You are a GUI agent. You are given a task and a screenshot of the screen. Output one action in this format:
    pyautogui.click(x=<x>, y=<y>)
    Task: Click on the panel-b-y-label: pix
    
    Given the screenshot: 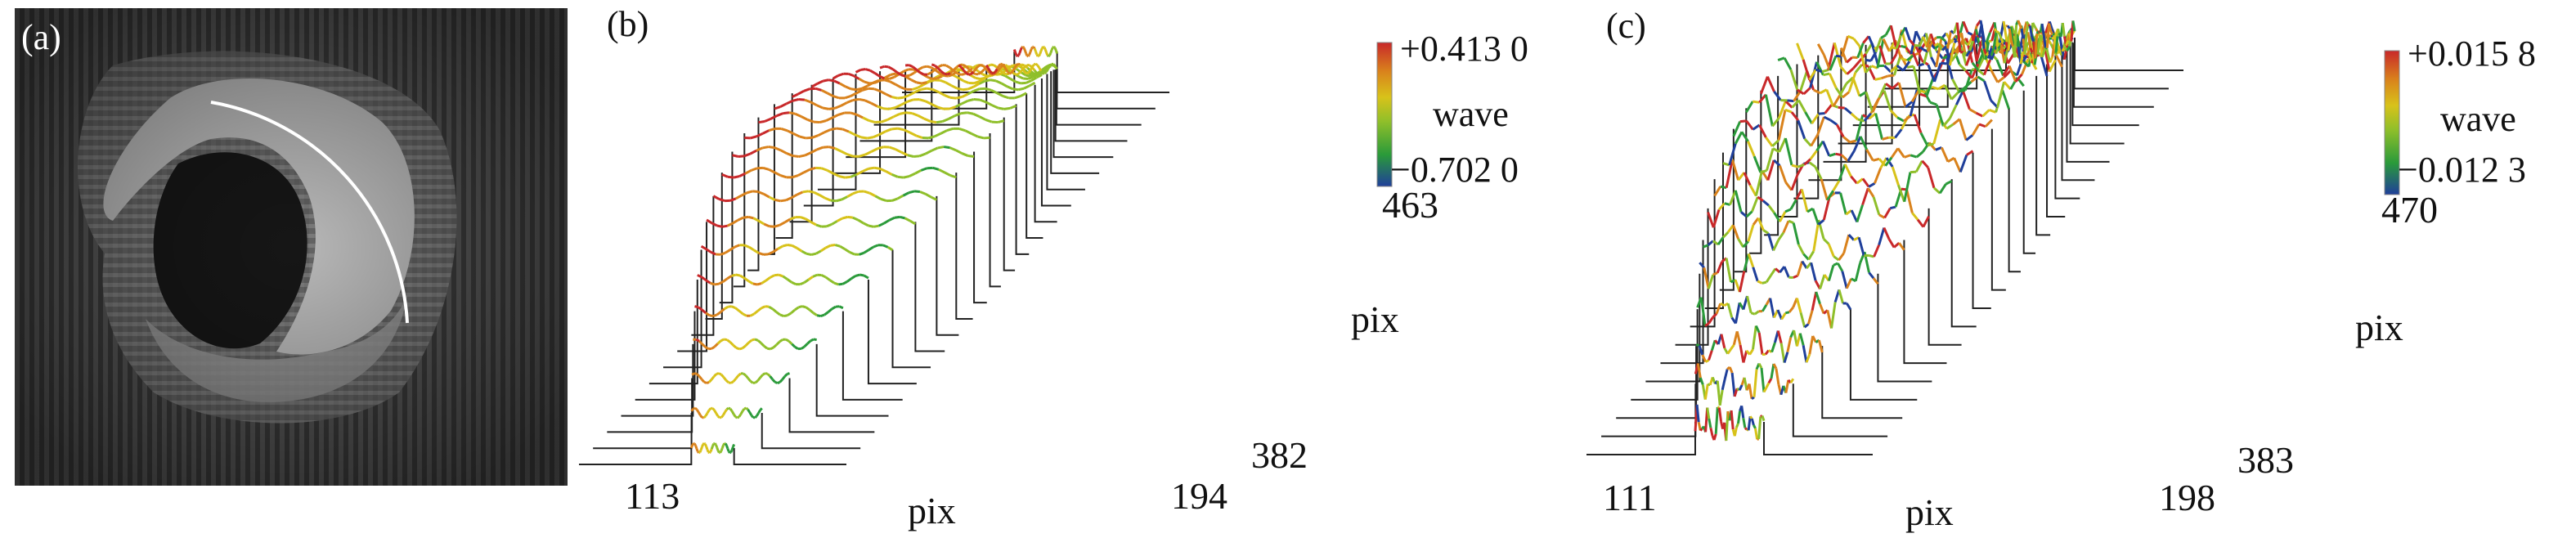 What is the action you would take?
    pyautogui.click(x=1375, y=319)
    